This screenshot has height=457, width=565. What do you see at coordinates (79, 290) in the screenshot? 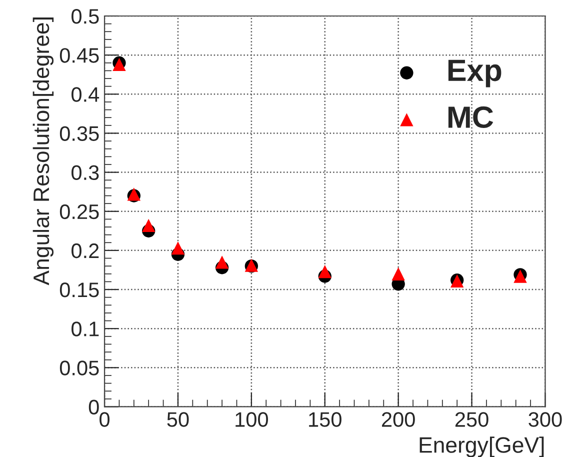
I see `y-tick-label: 0.15` at bounding box center [79, 290].